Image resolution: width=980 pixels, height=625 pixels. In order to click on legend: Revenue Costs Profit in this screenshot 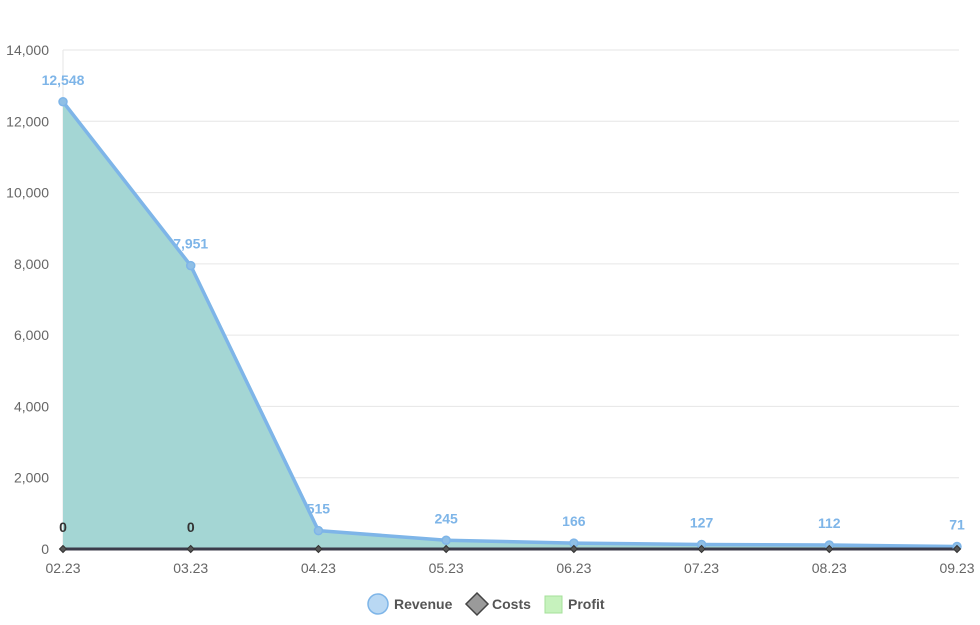, I will do `click(486, 604)`.